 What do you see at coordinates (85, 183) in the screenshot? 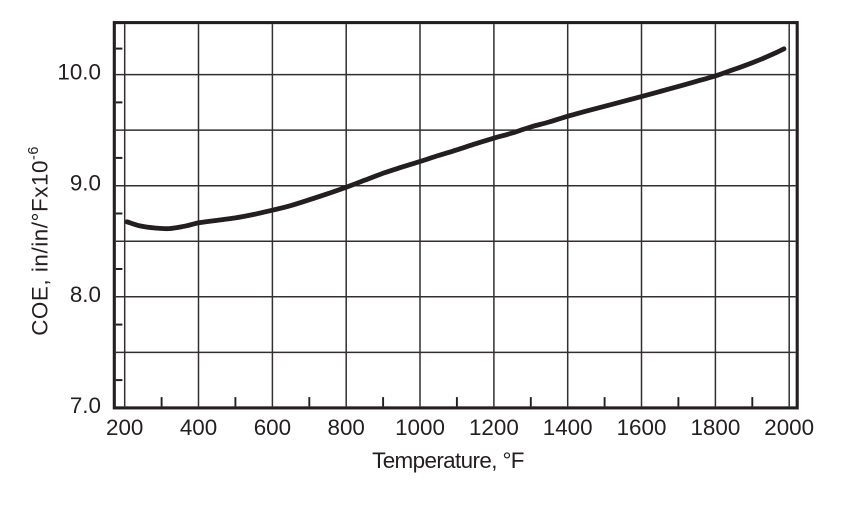
I see `svg-text: 9.0` at bounding box center [85, 183].